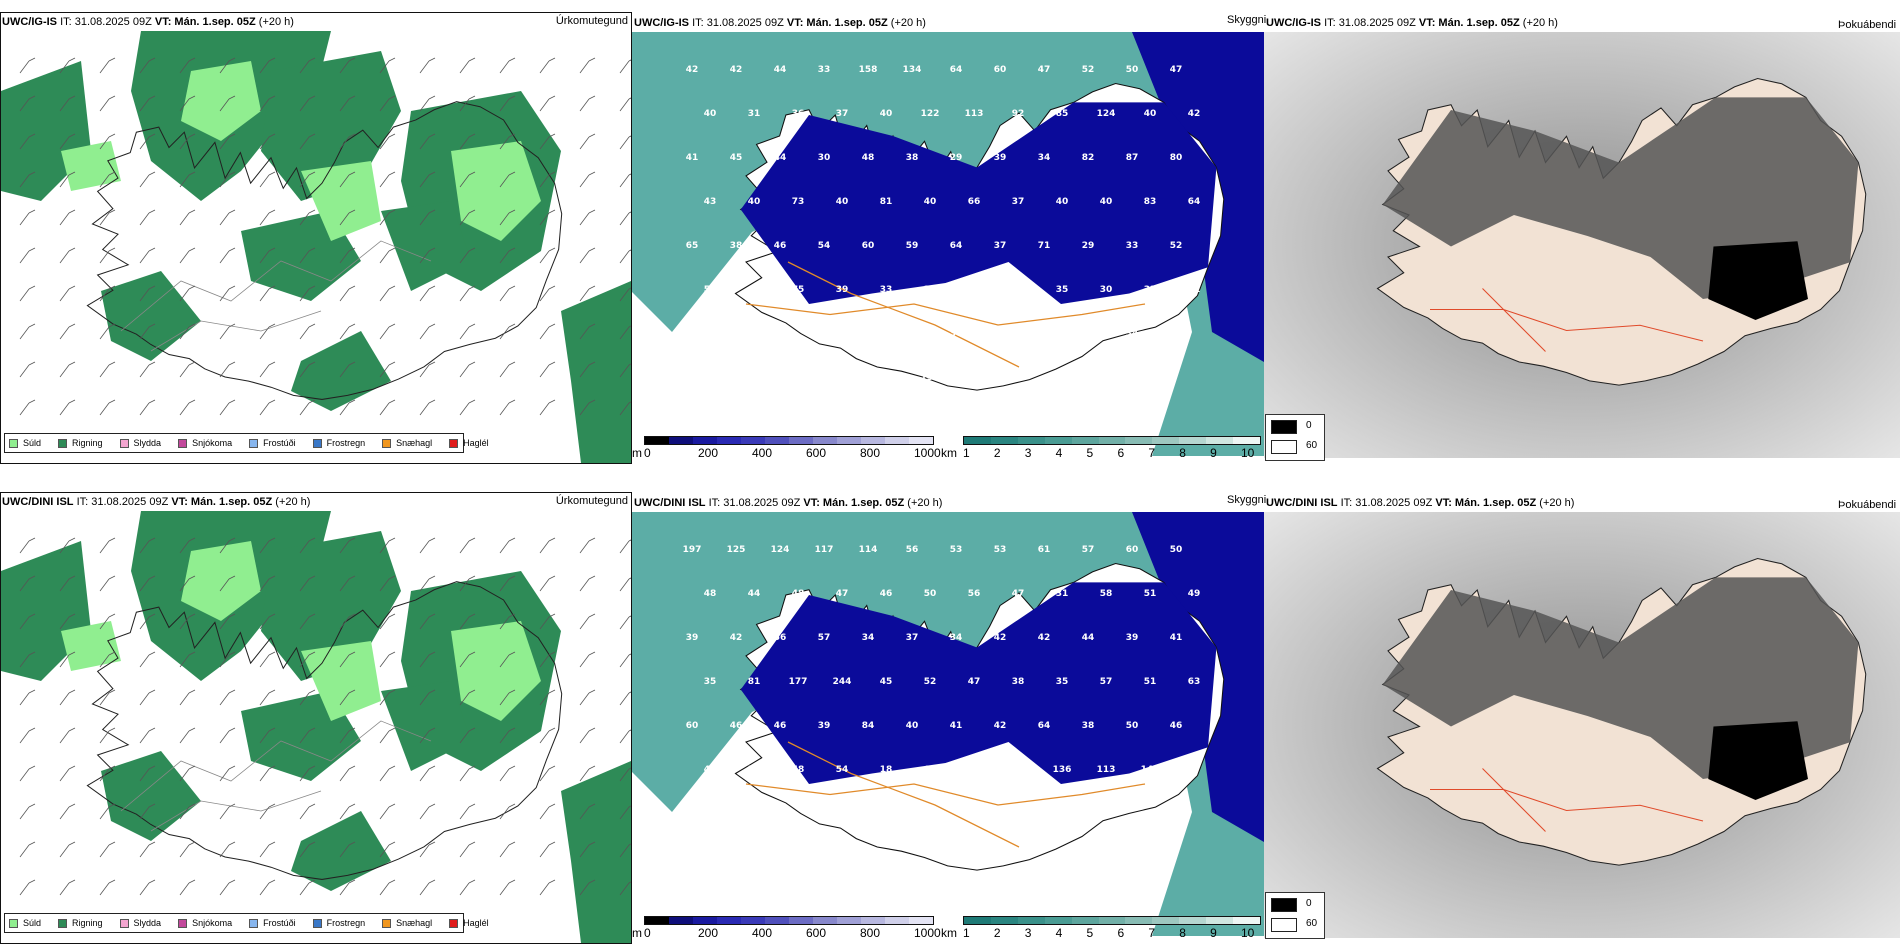  What do you see at coordinates (1194, 114) in the screenshot?
I see `visibility-label: 42` at bounding box center [1194, 114].